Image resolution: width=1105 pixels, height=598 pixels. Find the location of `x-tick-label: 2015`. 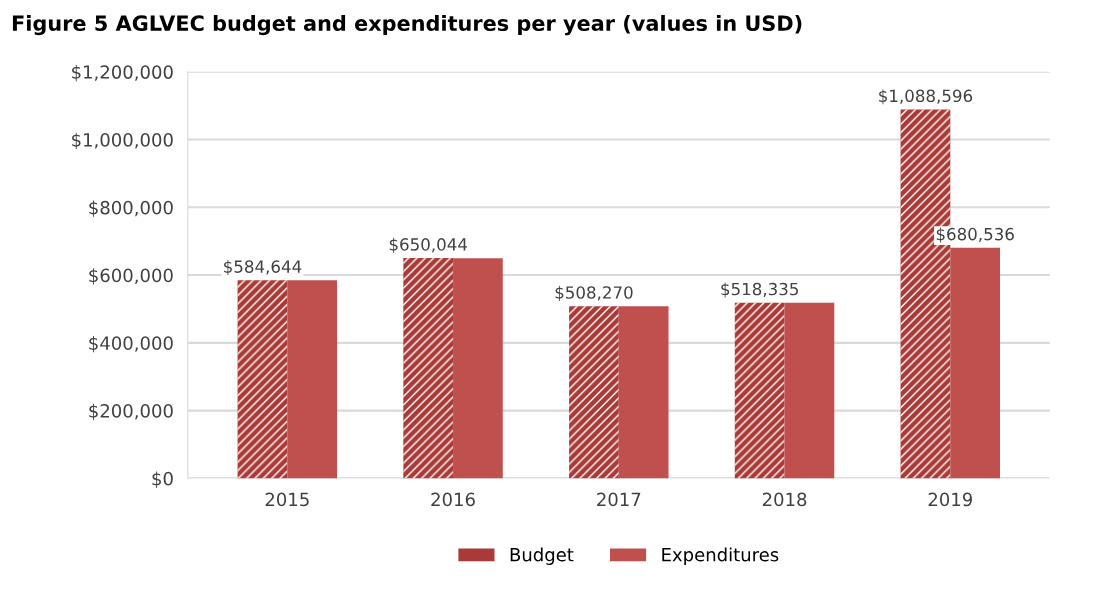

x-tick-label: 2015 is located at coordinates (287, 499).